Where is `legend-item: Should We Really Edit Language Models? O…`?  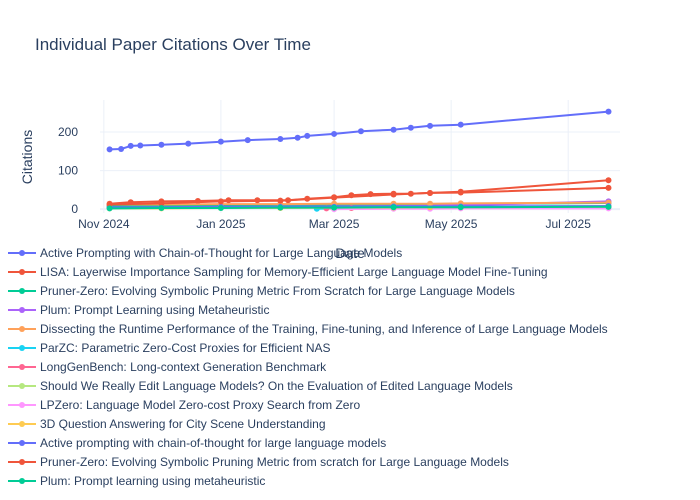 legend-item: Should We Really Edit Language Models? O… is located at coordinates (260, 386).